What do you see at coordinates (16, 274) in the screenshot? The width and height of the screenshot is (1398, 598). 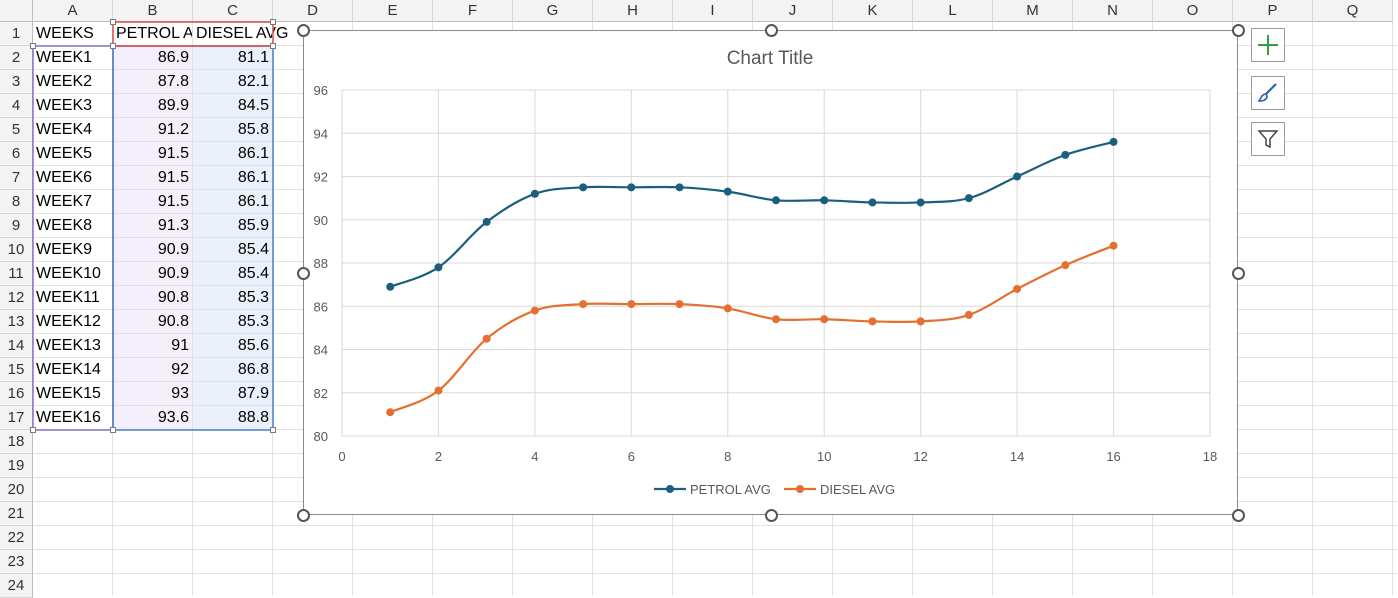 I see `row-header-11: 11` at bounding box center [16, 274].